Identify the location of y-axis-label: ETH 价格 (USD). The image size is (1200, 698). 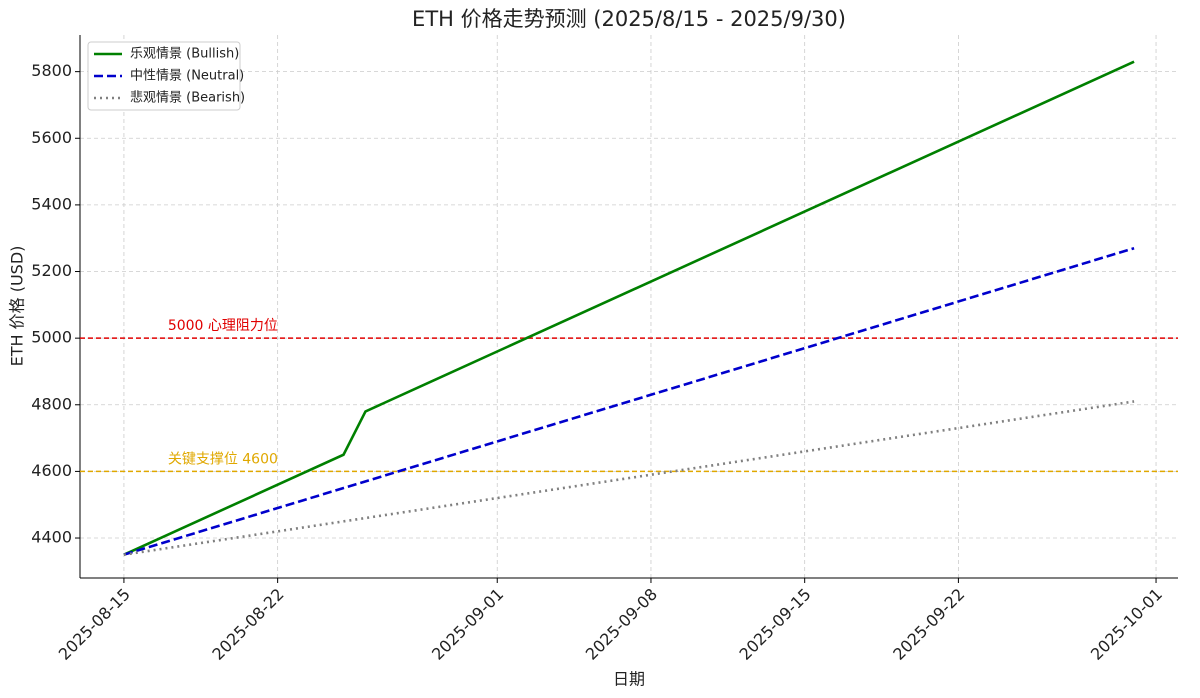
(17, 306).